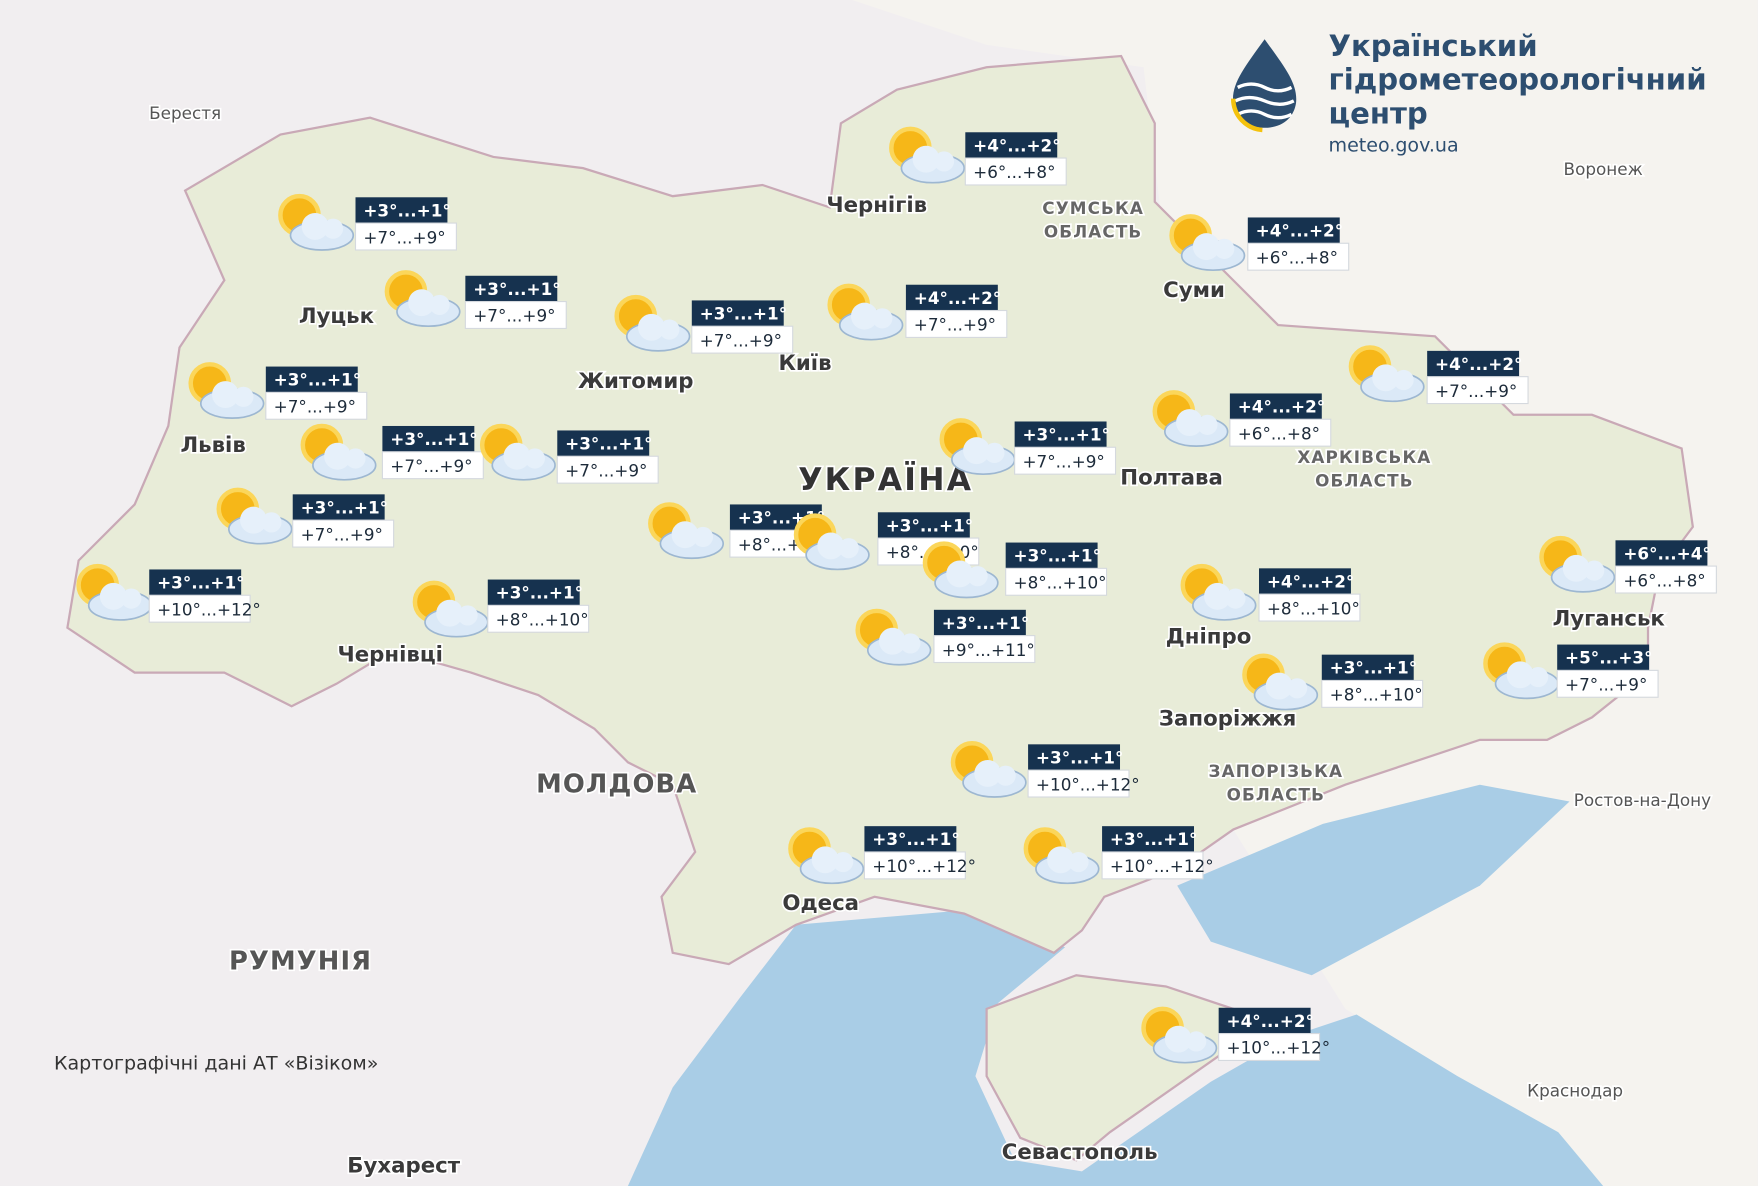  What do you see at coordinates (1235, 1035) in the screenshot?
I see `forecast: +4°...+2° +10°...+12°` at bounding box center [1235, 1035].